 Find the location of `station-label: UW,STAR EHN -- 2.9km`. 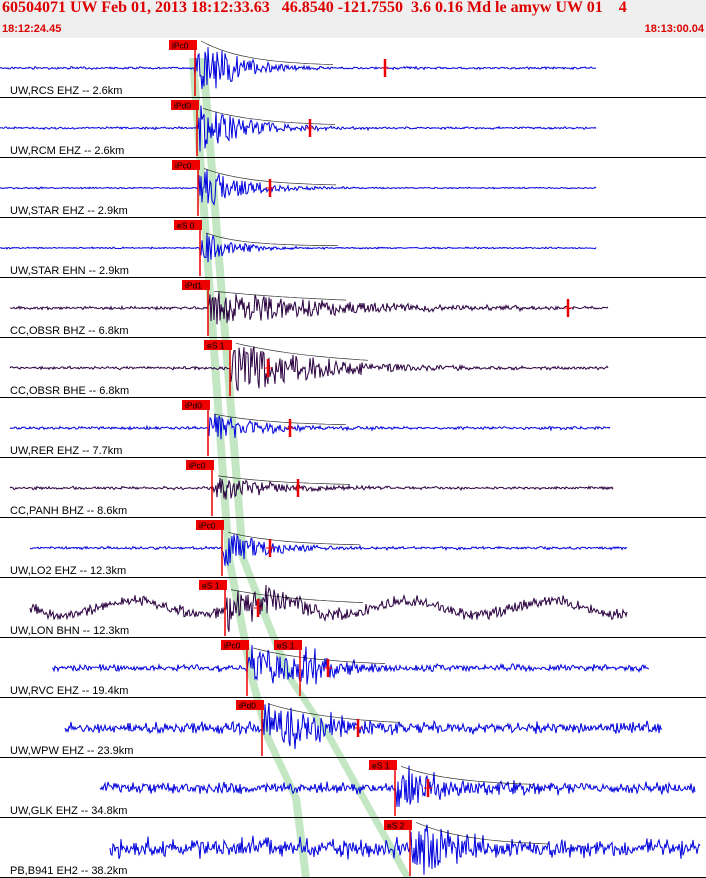

station-label: UW,STAR EHN -- 2.9km is located at coordinates (69, 271).